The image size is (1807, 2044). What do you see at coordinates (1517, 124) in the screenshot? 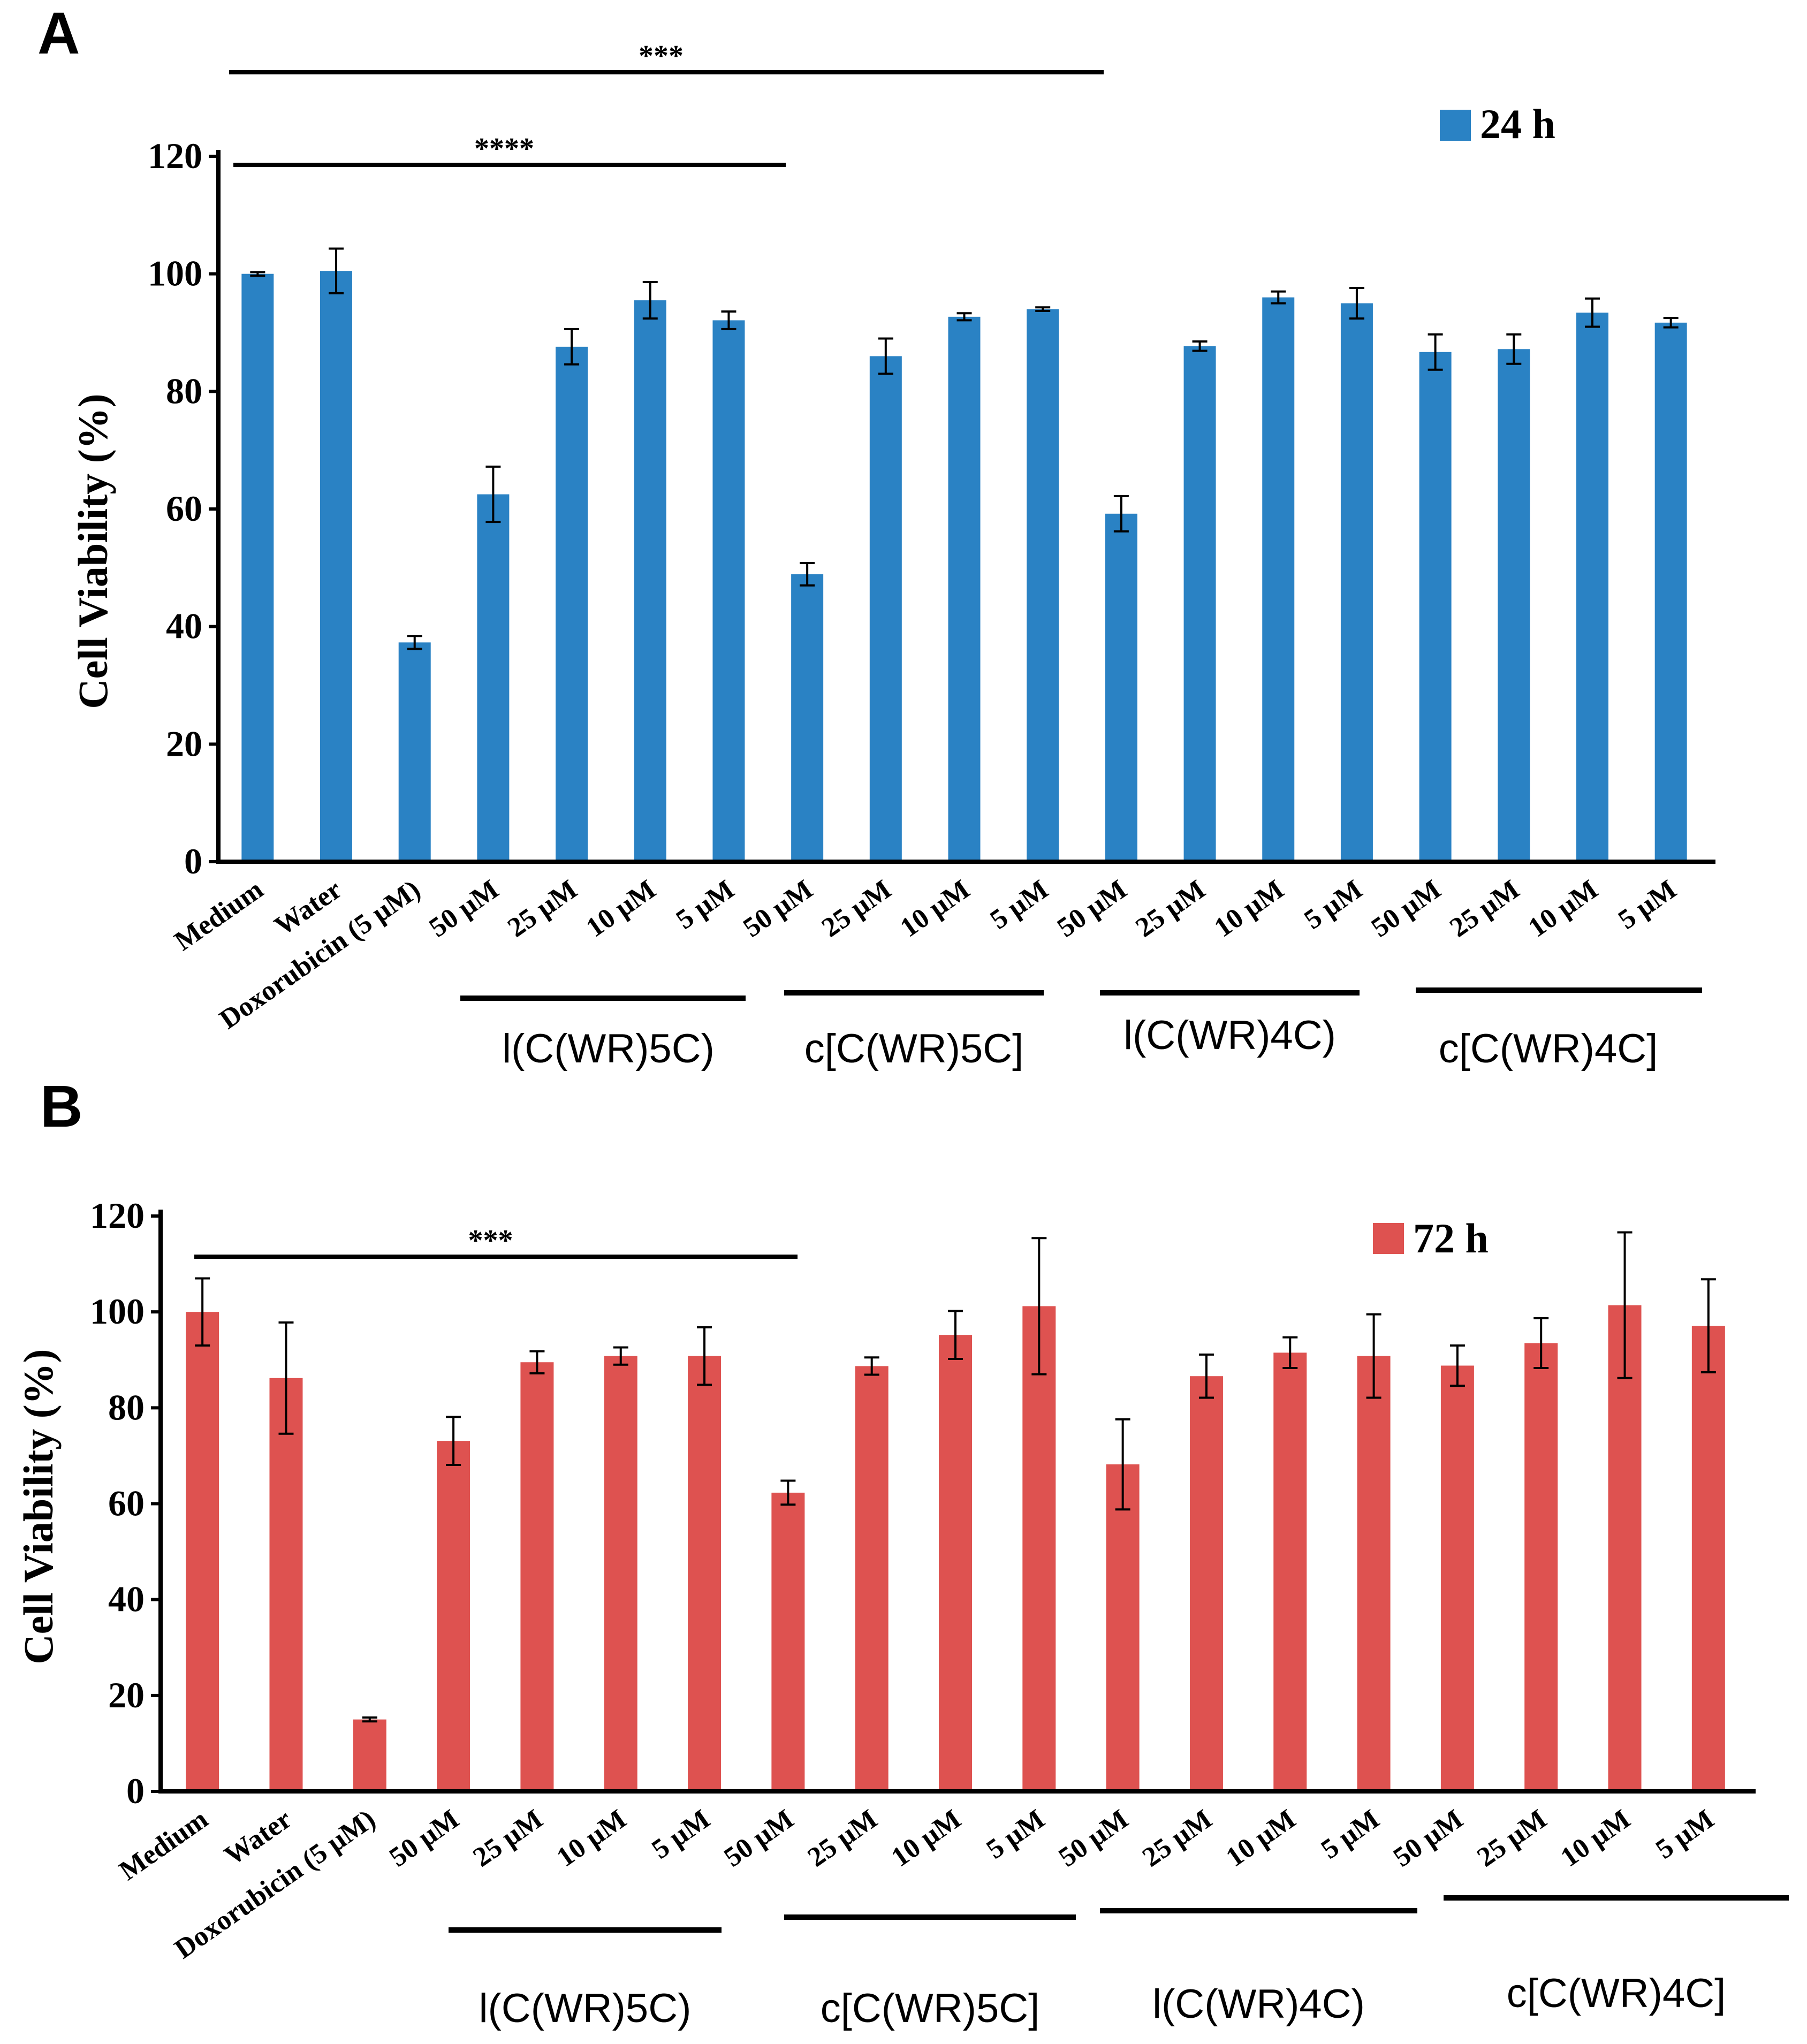
I see `panel-a-legend-label: 24 h` at bounding box center [1517, 124].